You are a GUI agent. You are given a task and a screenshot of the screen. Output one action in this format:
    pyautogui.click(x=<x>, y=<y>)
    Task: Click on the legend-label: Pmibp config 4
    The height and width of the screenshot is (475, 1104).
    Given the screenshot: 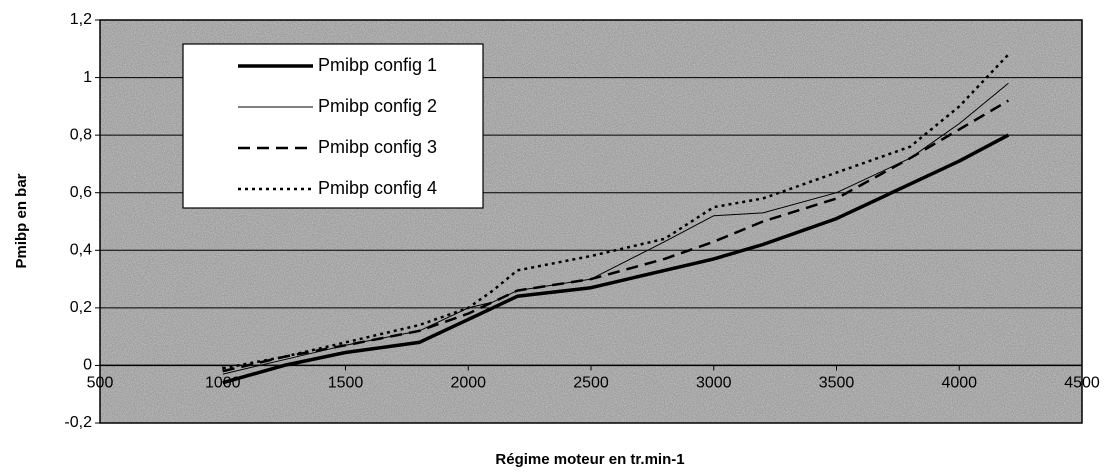 What is the action you would take?
    pyautogui.click(x=377, y=188)
    